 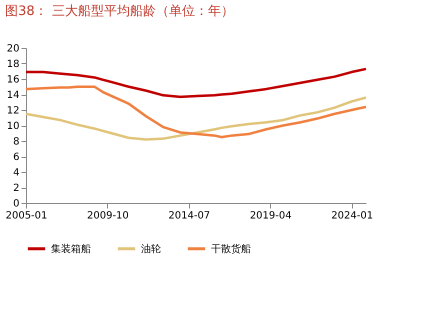 What do you see at coordinates (16, 157) in the screenshot?
I see `y-tick-label: 6` at bounding box center [16, 157].